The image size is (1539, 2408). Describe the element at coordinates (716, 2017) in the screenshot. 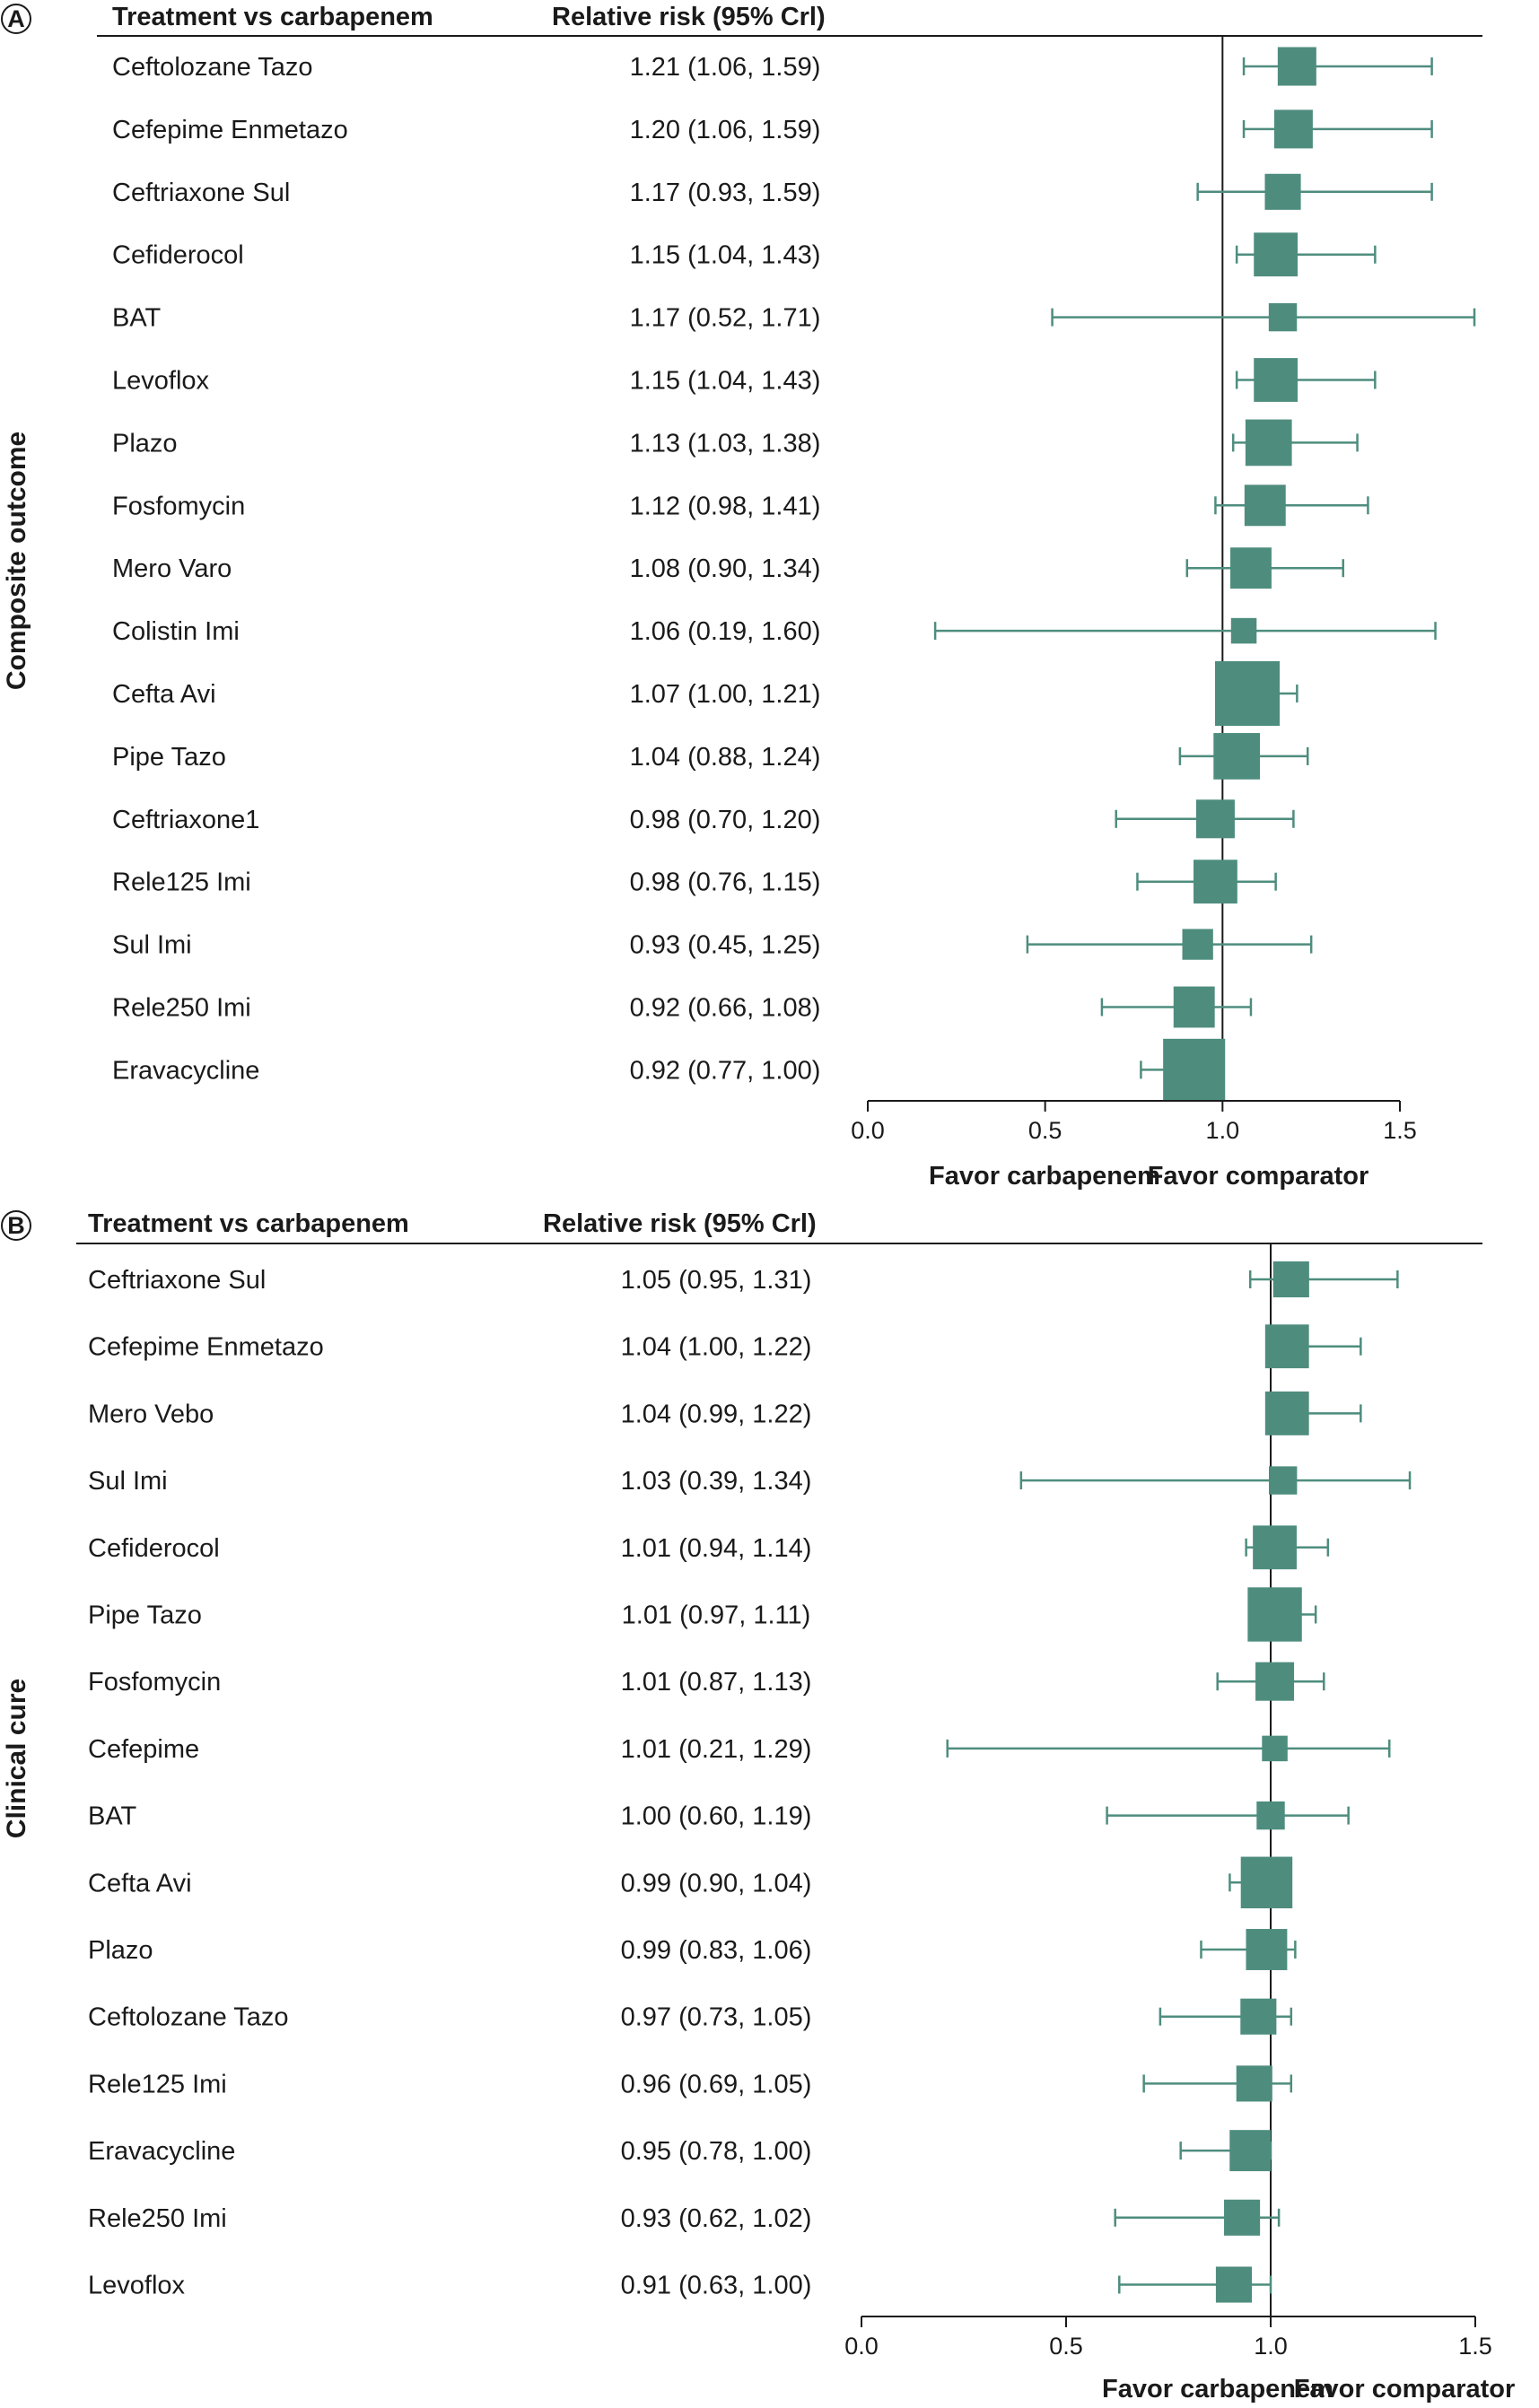

I see `row-estimate-label: 0.97 (0.73, 1.05)` at that location.